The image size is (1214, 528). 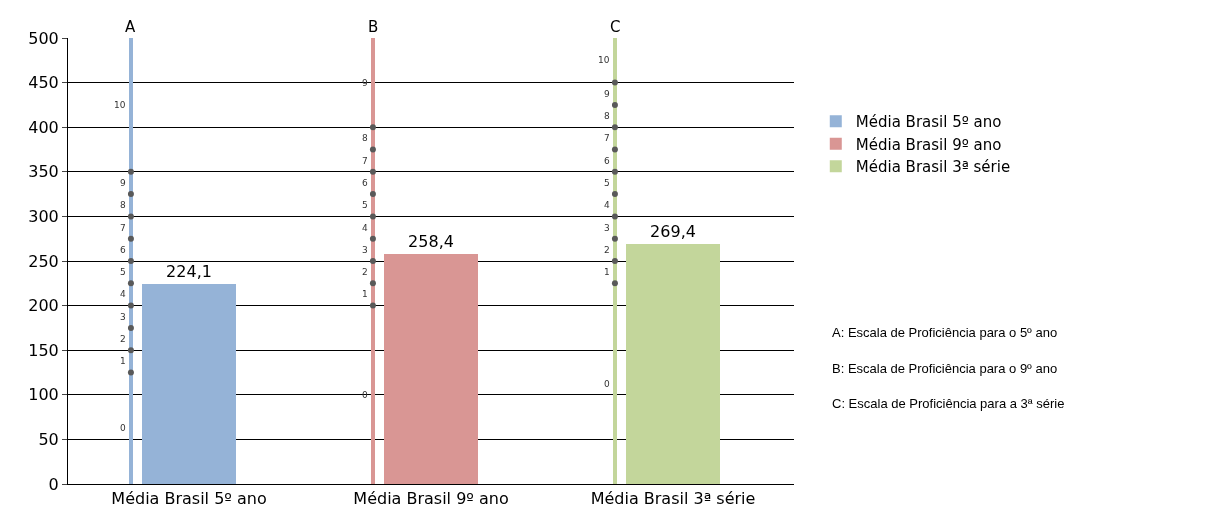 What do you see at coordinates (43, 261) in the screenshot?
I see `y-tick-label: 250` at bounding box center [43, 261].